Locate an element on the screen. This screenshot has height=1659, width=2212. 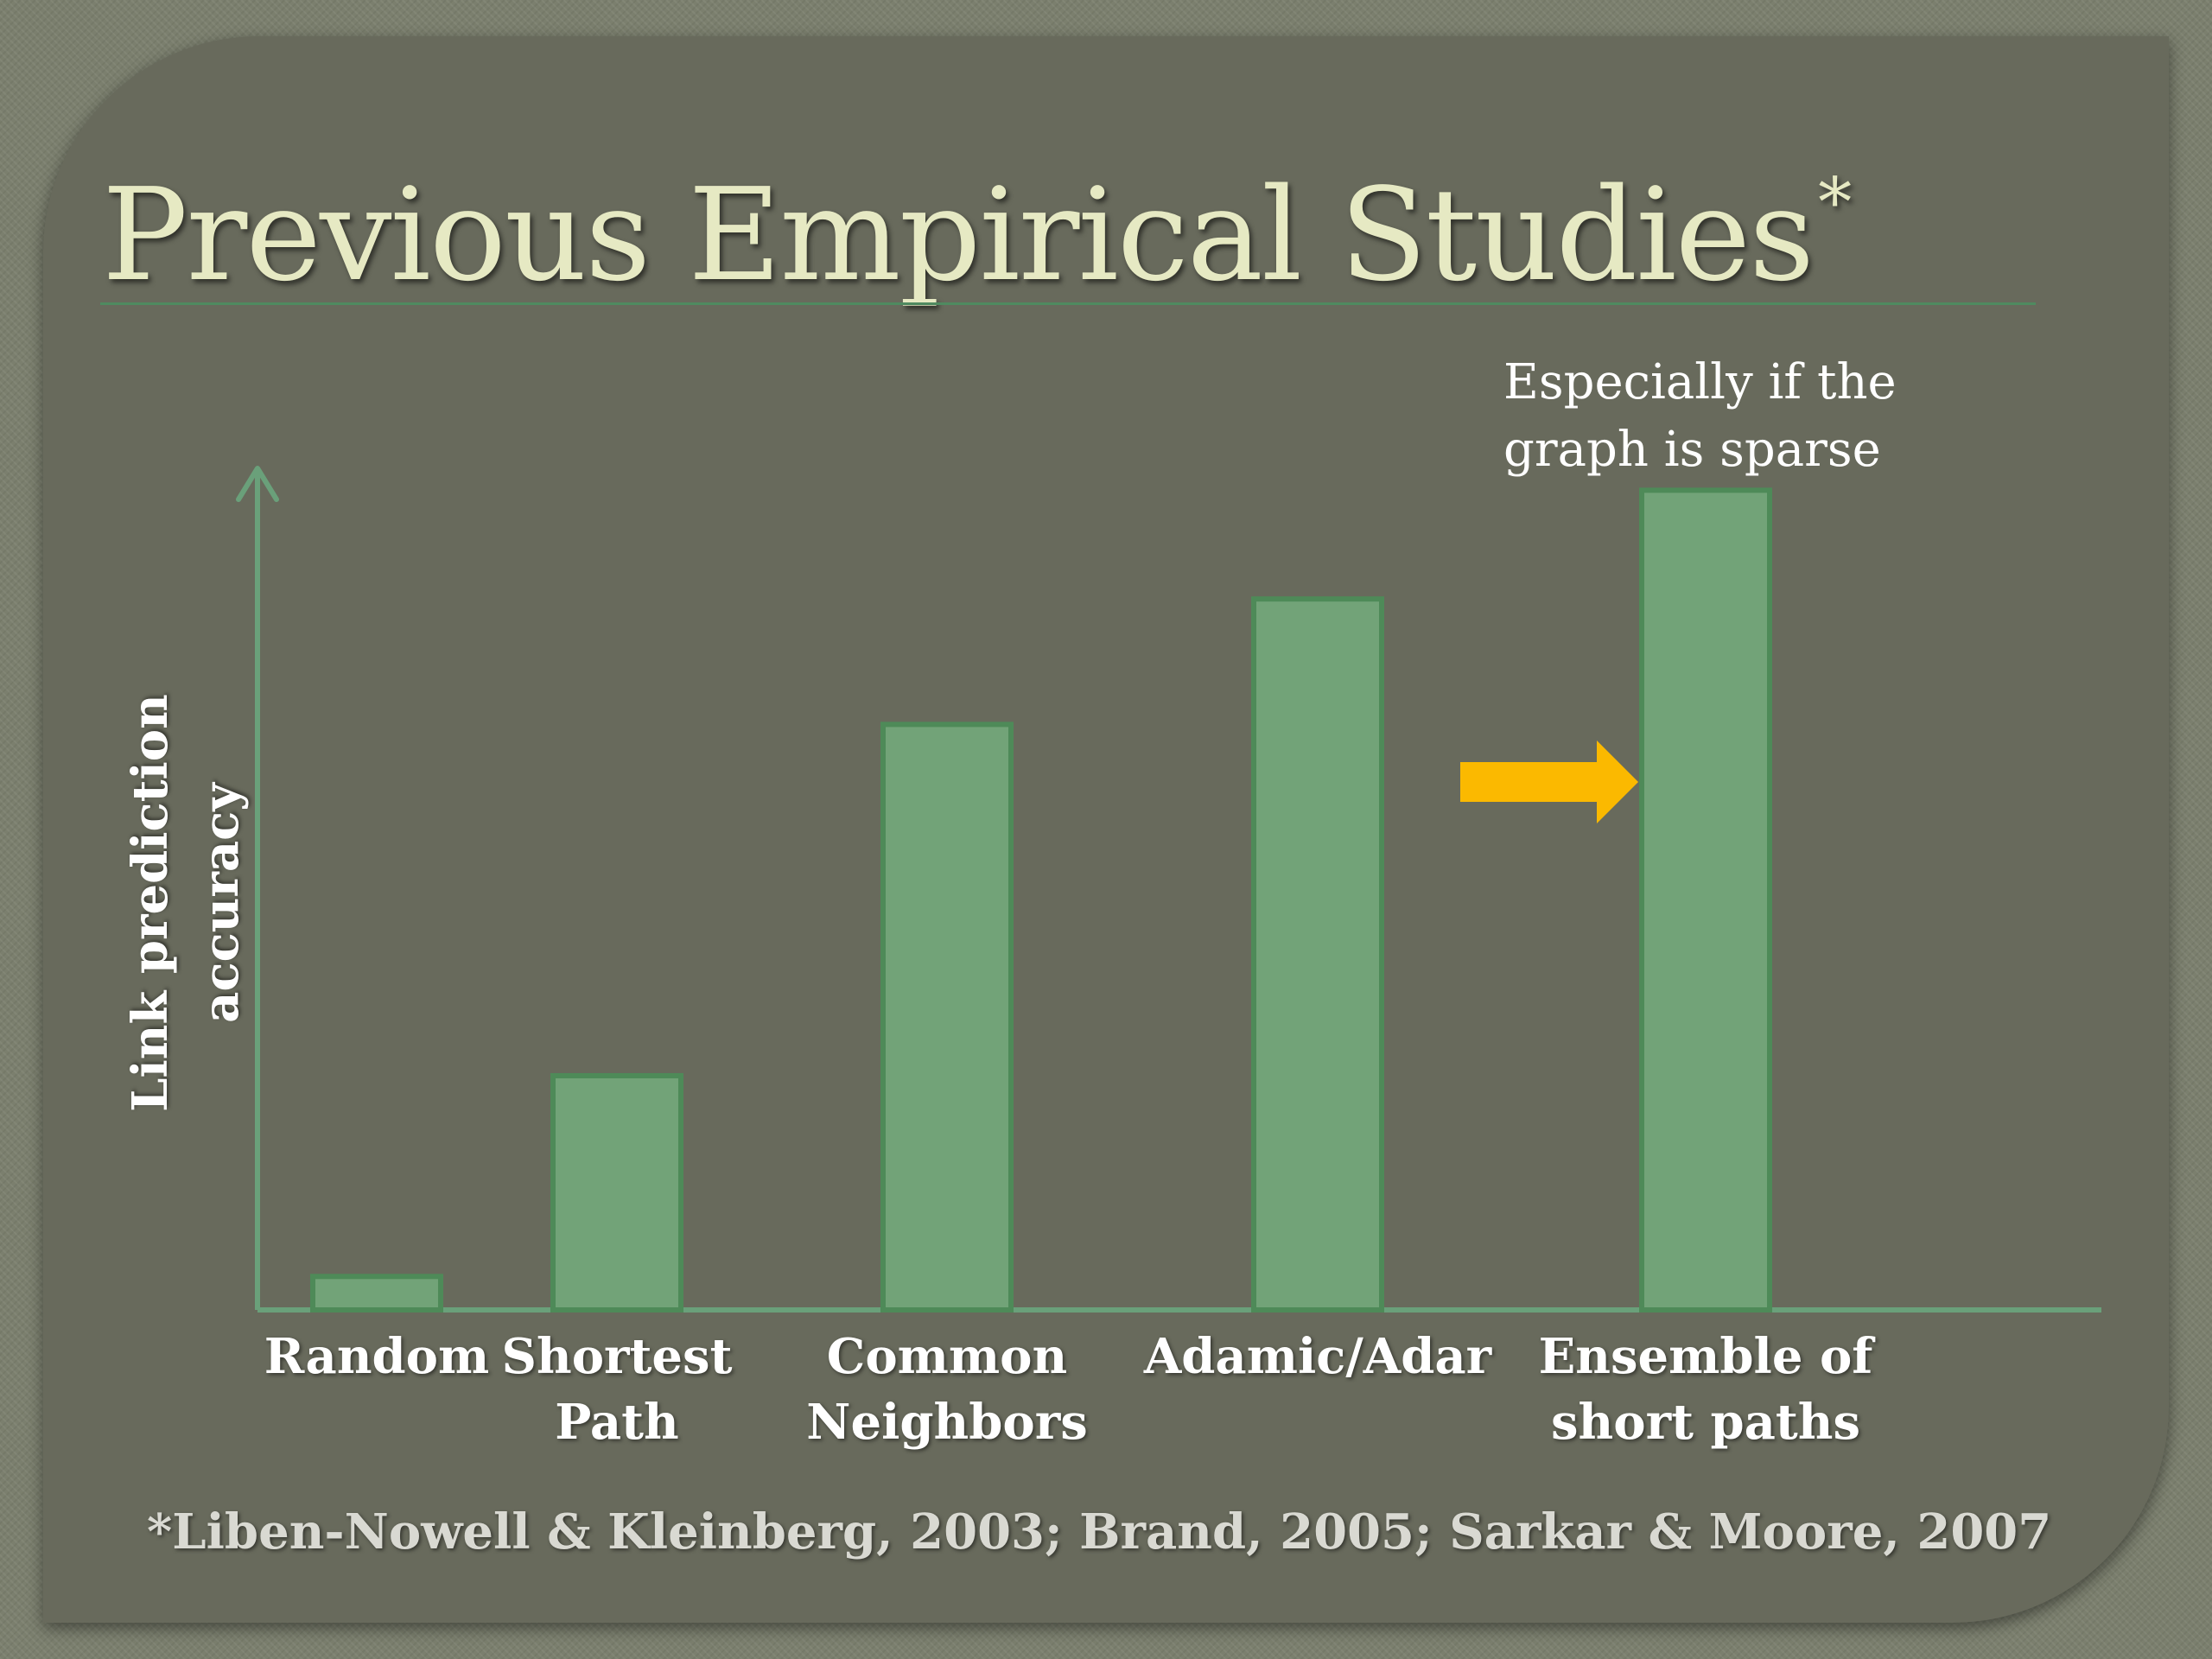
category-label-4: Ensemble of short paths is located at coordinates (1705, 1389).